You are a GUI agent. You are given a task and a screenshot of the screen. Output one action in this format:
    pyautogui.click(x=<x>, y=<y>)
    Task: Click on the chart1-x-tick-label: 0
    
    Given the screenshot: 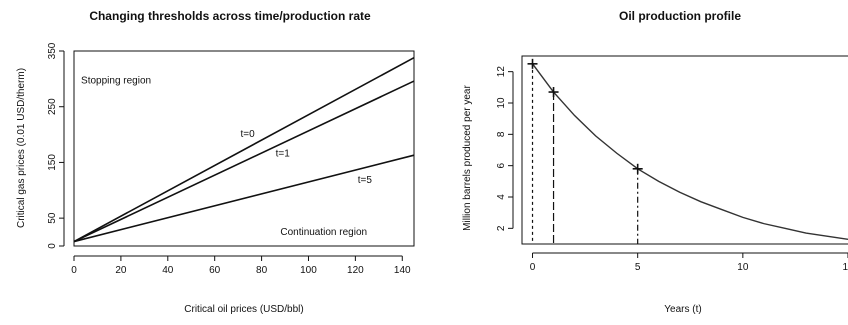 What is the action you would take?
    pyautogui.click(x=74, y=270)
    